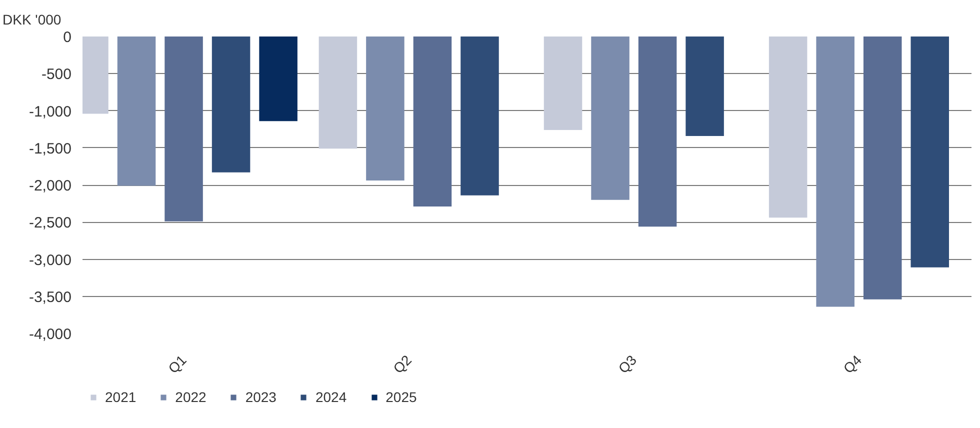 The width and height of the screenshot is (980, 428). What do you see at coordinates (260, 397) in the screenshot?
I see `legend-label: 2023` at bounding box center [260, 397].